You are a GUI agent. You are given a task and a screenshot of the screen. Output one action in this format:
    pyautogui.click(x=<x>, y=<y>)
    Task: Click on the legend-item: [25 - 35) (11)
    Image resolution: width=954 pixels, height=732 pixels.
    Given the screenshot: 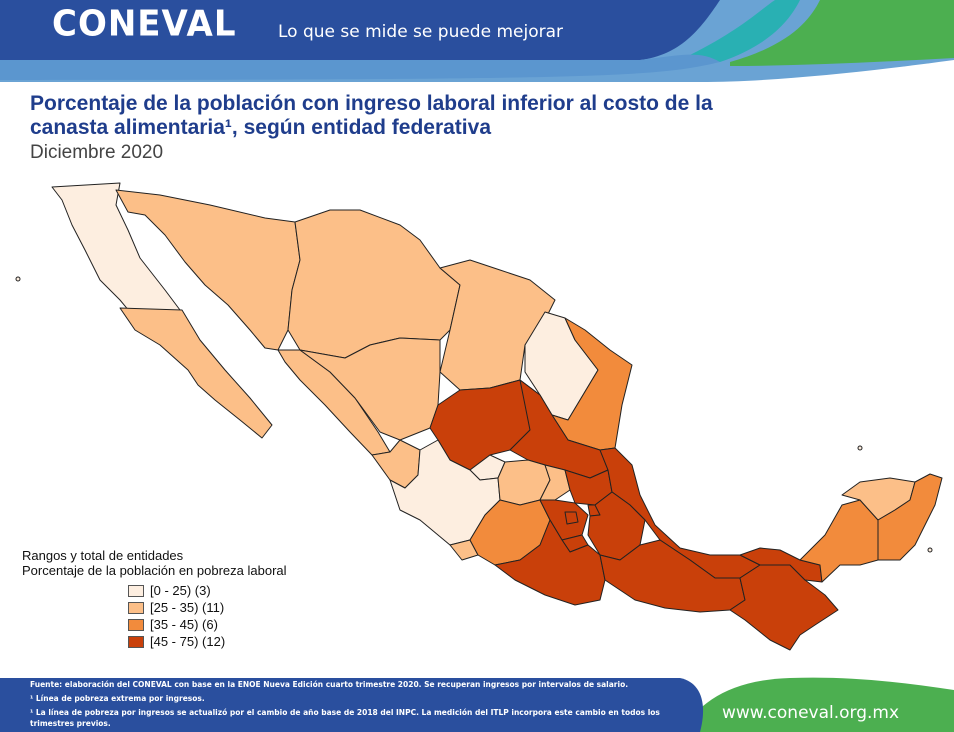 What is the action you would take?
    pyautogui.click(x=207, y=607)
    